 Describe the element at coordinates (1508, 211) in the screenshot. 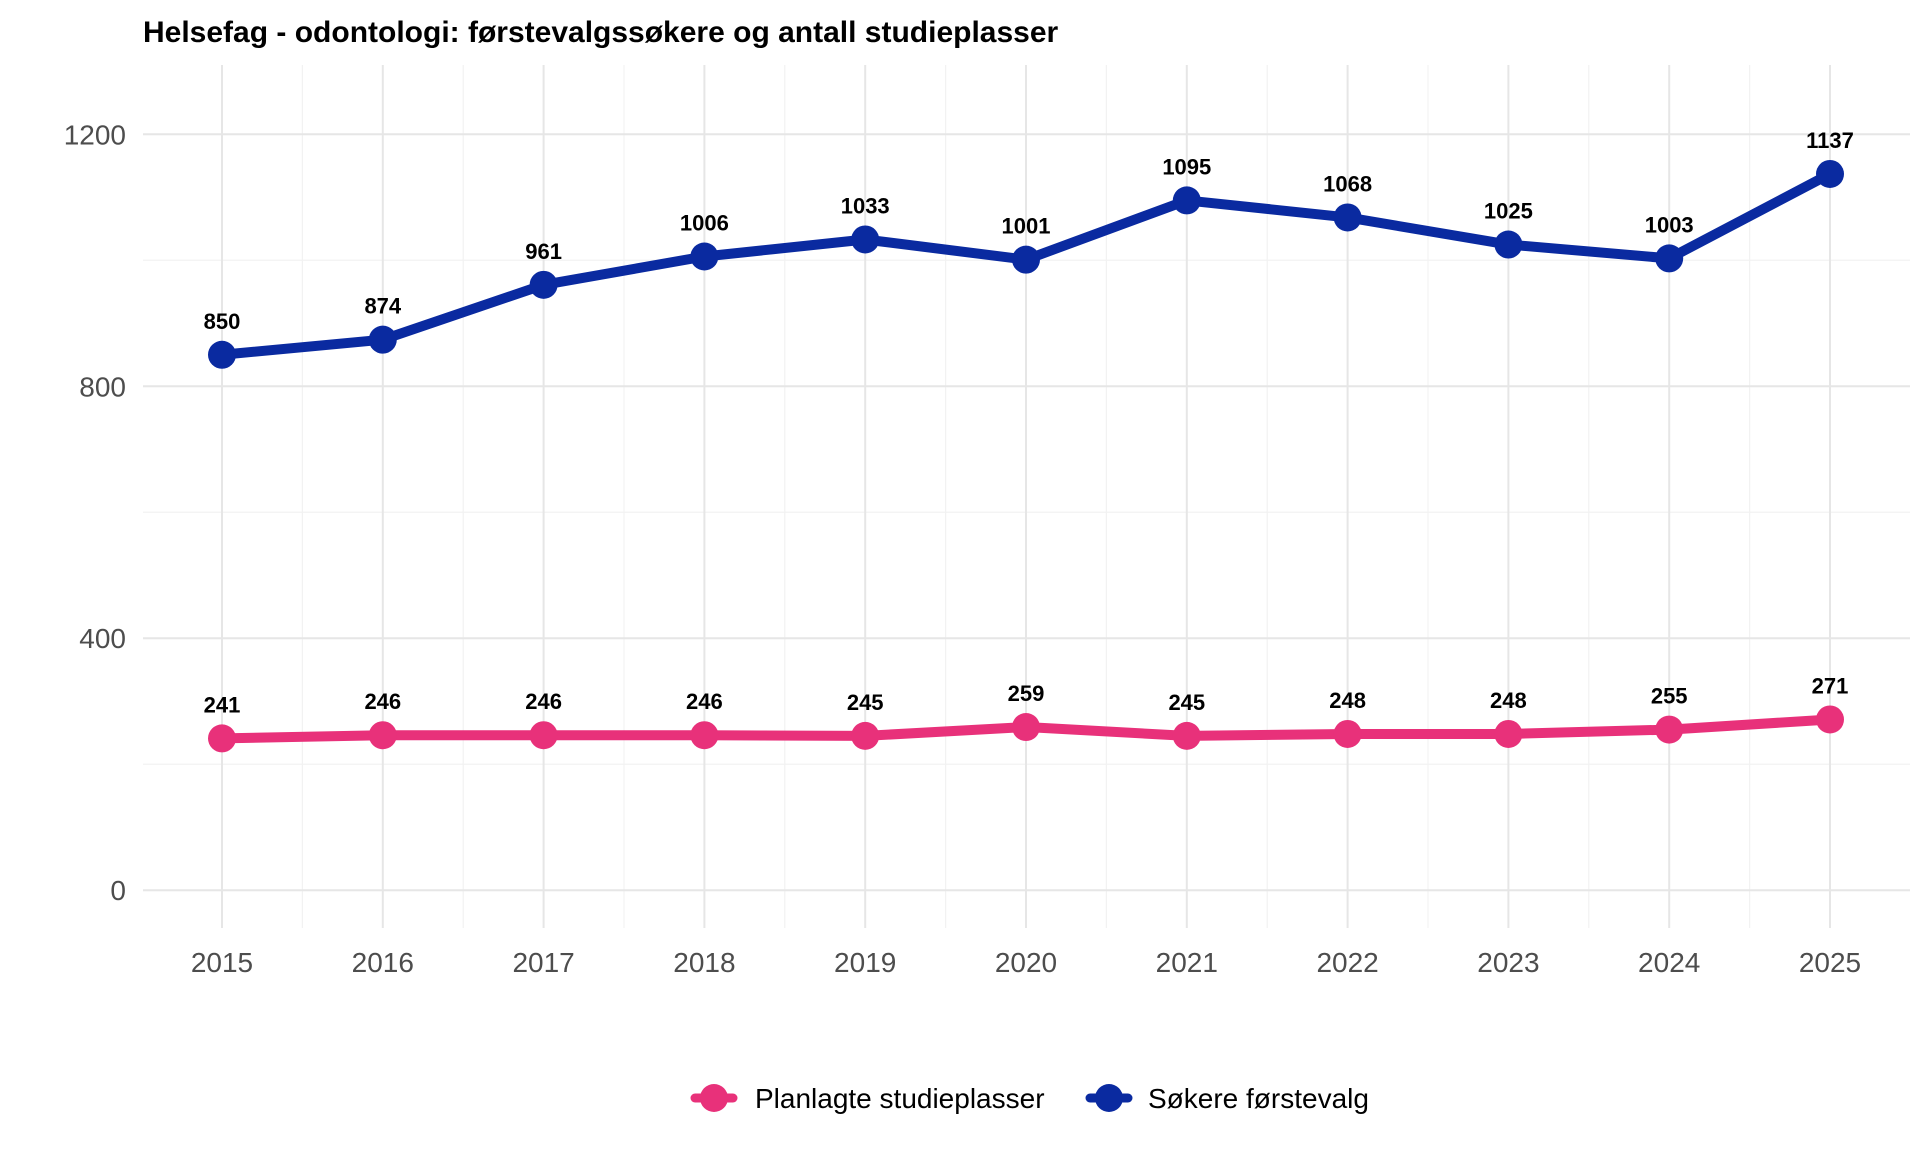

I see `data-label: 1025` at that location.